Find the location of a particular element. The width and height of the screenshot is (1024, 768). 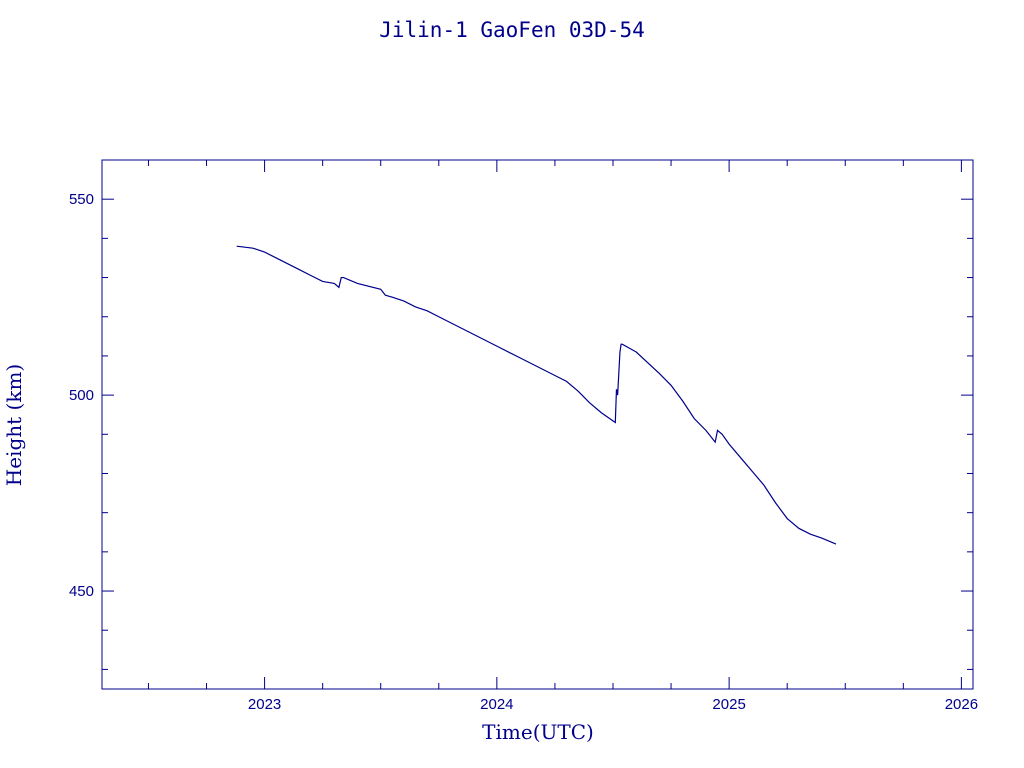

x-axis-label: Time(UTC) is located at coordinates (538, 732).